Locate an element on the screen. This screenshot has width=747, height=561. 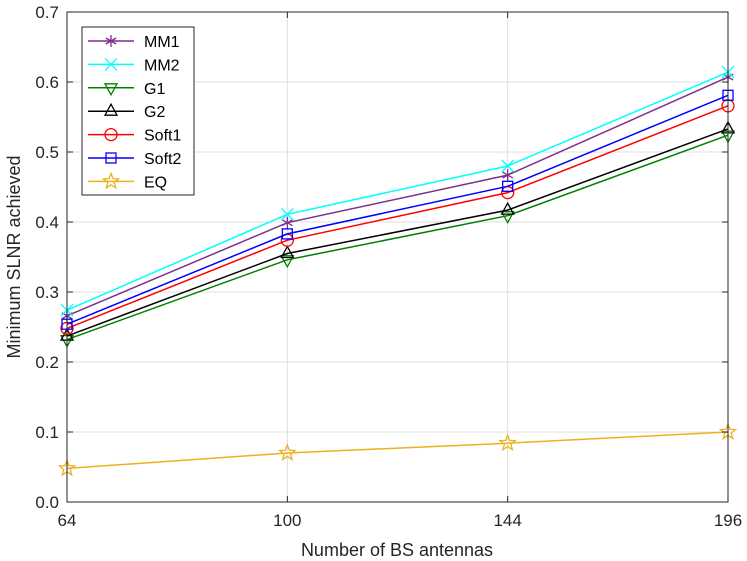
legend-label: G1 is located at coordinates (154, 89).